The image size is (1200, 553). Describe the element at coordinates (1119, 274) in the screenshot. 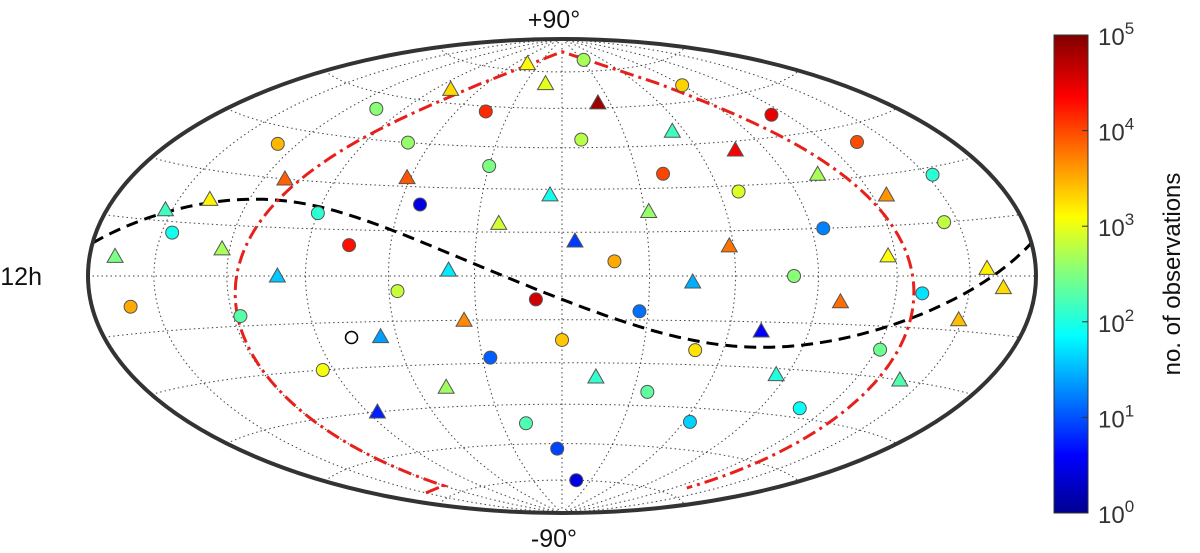

I see `colorbar: 10⁰ 10¹ 10² 10³ 10⁴ 10⁵ no. of observations` at that location.